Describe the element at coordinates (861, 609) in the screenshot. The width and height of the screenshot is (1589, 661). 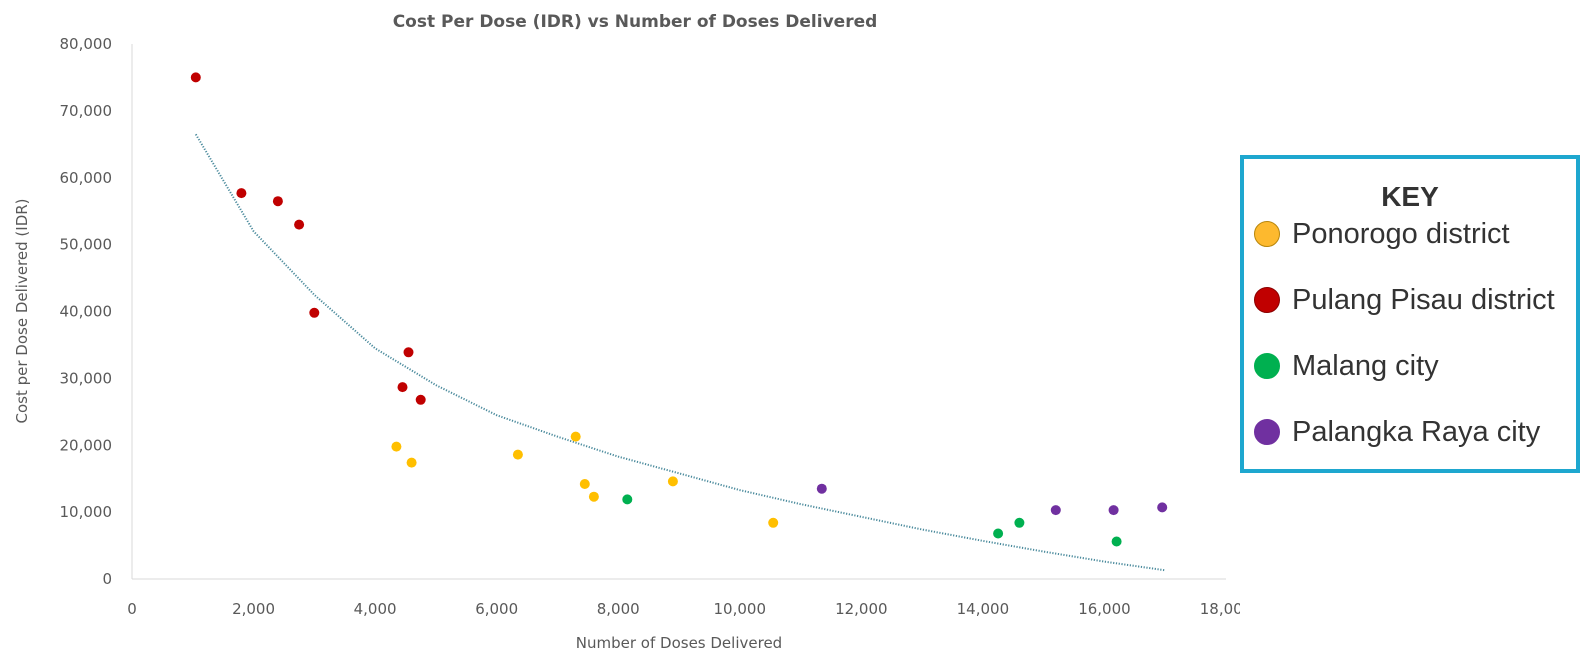
I see `x-tick-label: 12,000` at that location.